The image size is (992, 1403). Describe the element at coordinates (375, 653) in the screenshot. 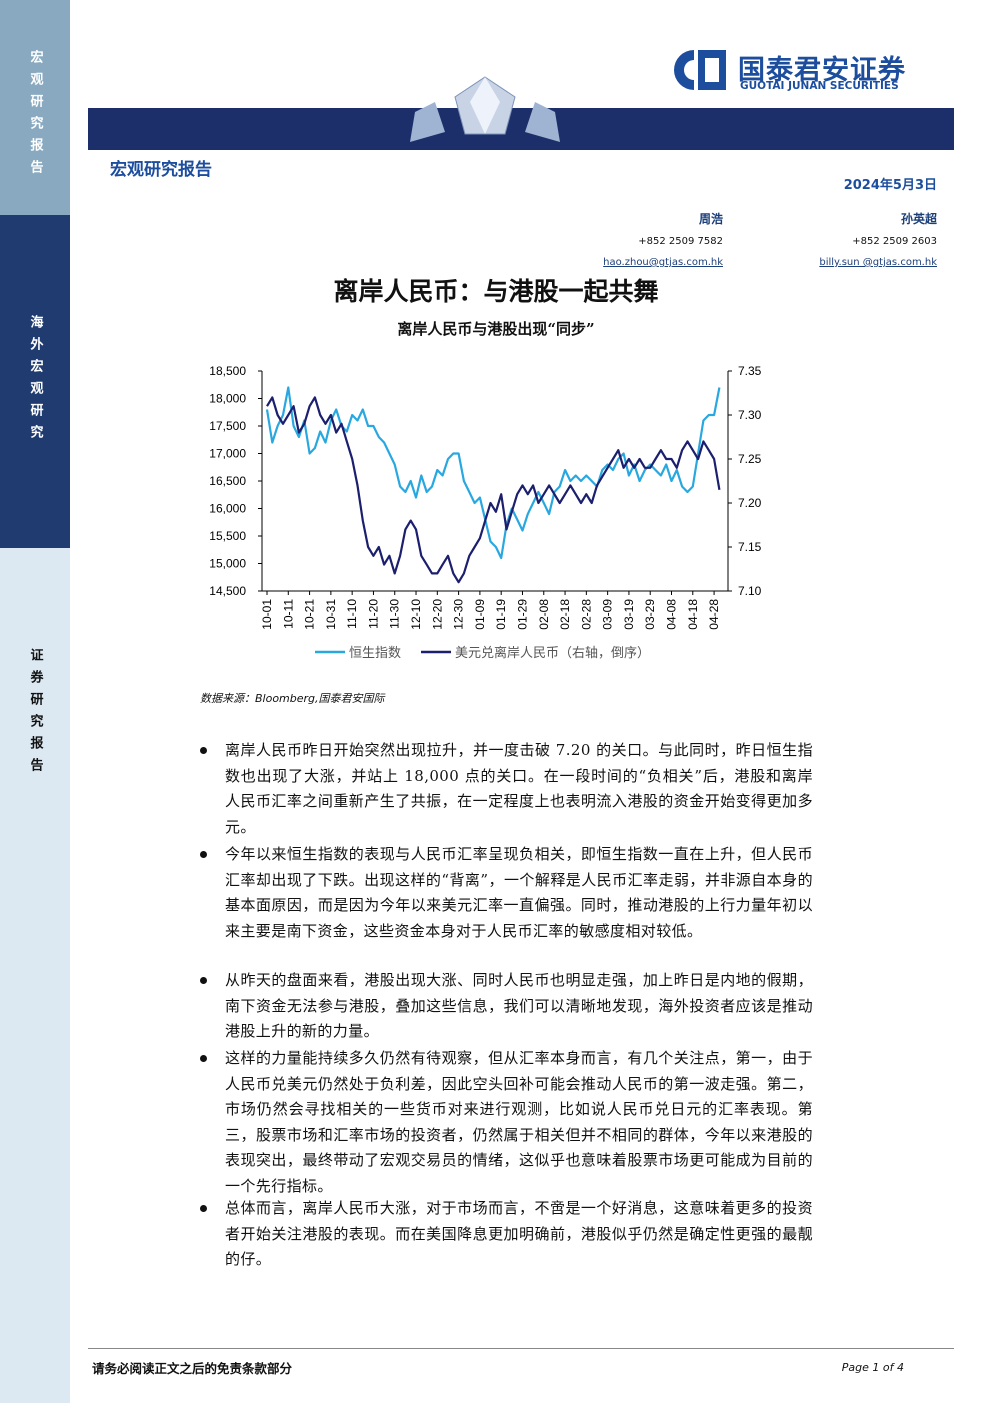

I see `legend-label: 恒生指数` at that location.